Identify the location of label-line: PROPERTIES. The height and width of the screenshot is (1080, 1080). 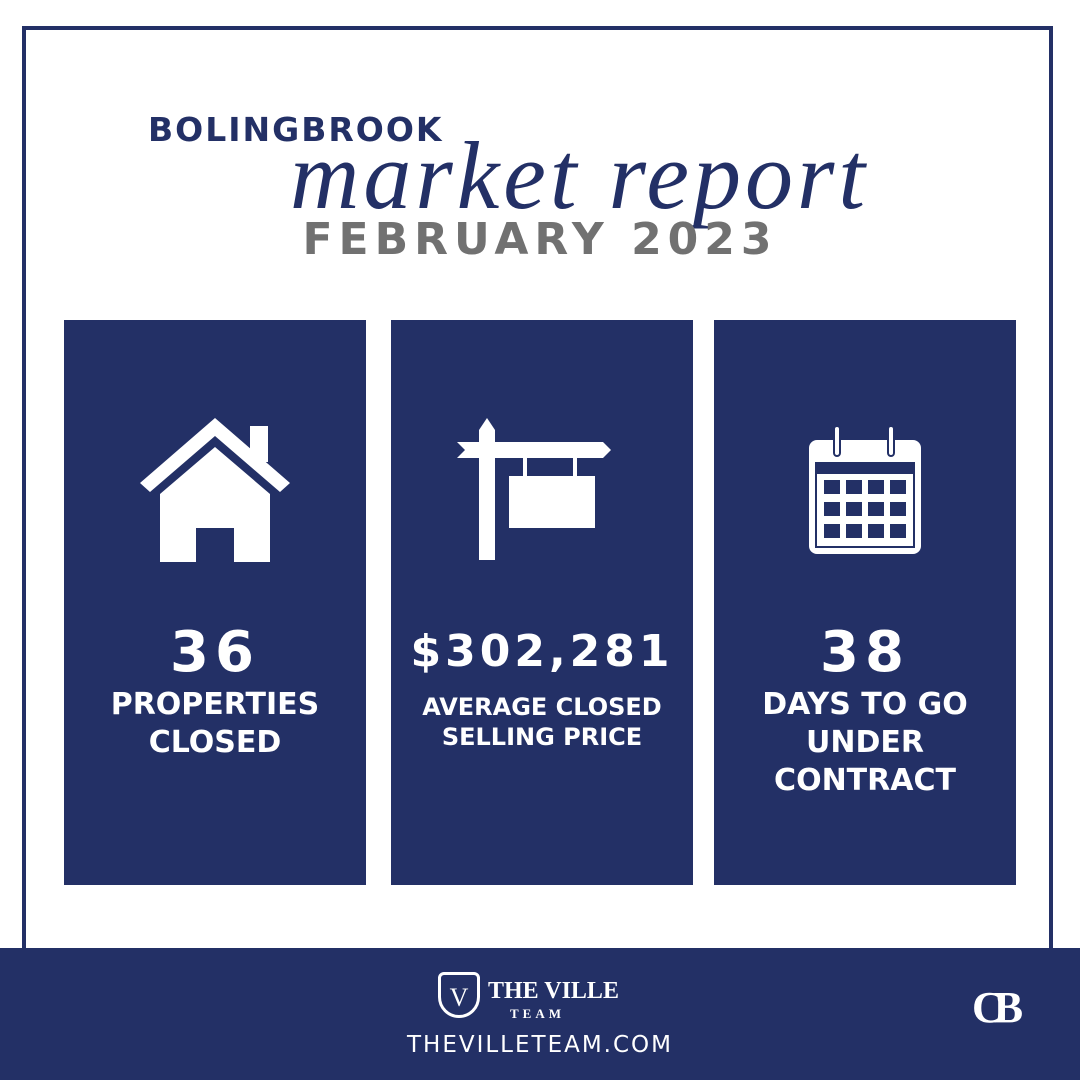
(215, 704).